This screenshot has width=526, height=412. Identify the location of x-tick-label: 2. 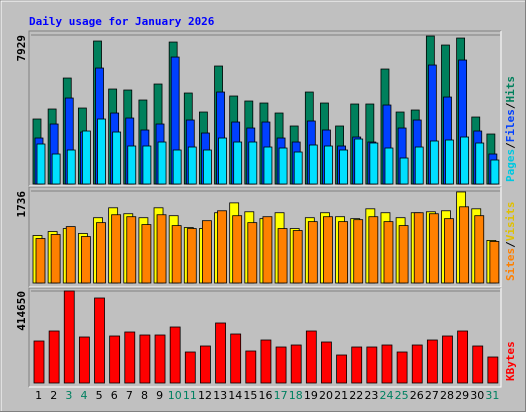
(53, 395).